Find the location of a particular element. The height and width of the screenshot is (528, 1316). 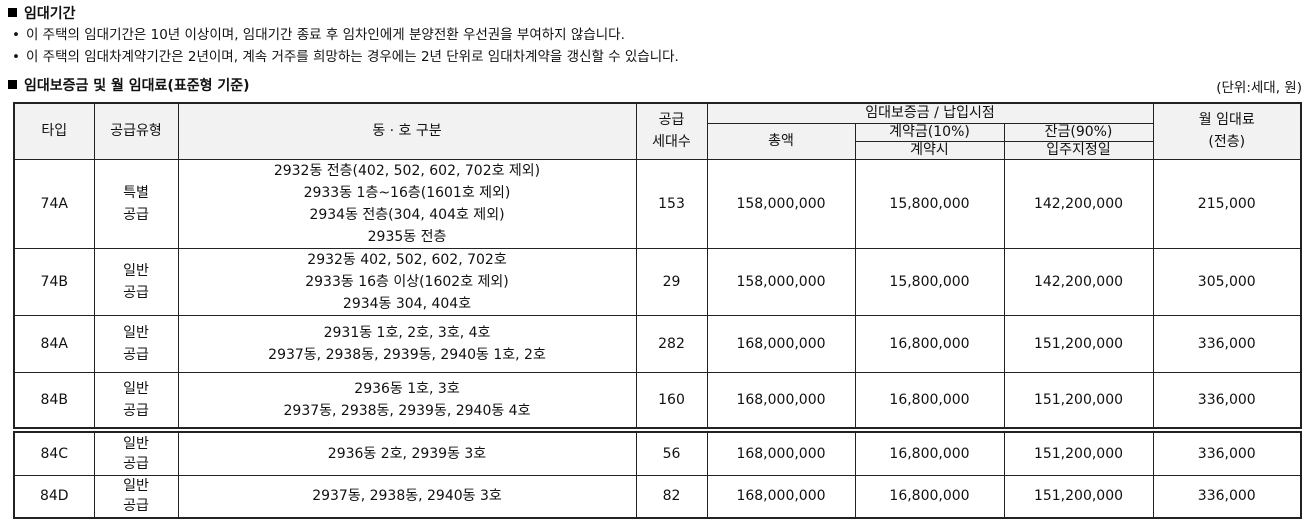

header-total: 총액 is located at coordinates (781, 141).